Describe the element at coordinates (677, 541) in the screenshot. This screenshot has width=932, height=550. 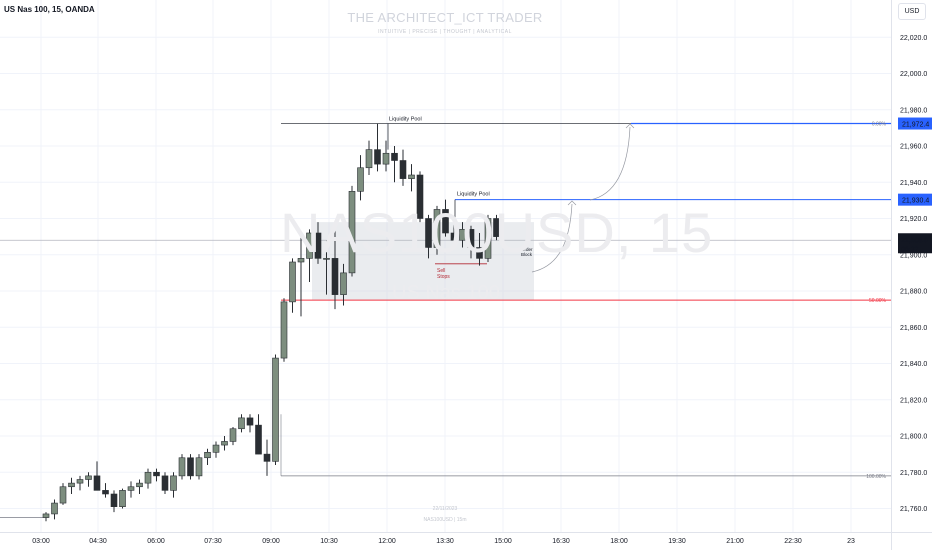
I see `x-tick-label: 19:30` at that location.